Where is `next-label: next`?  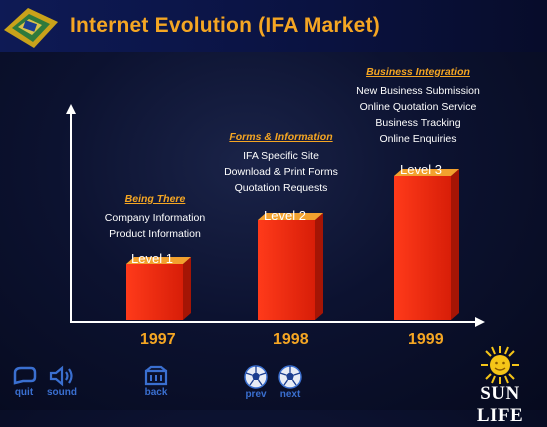
next-label: next is located at coordinates (290, 394).